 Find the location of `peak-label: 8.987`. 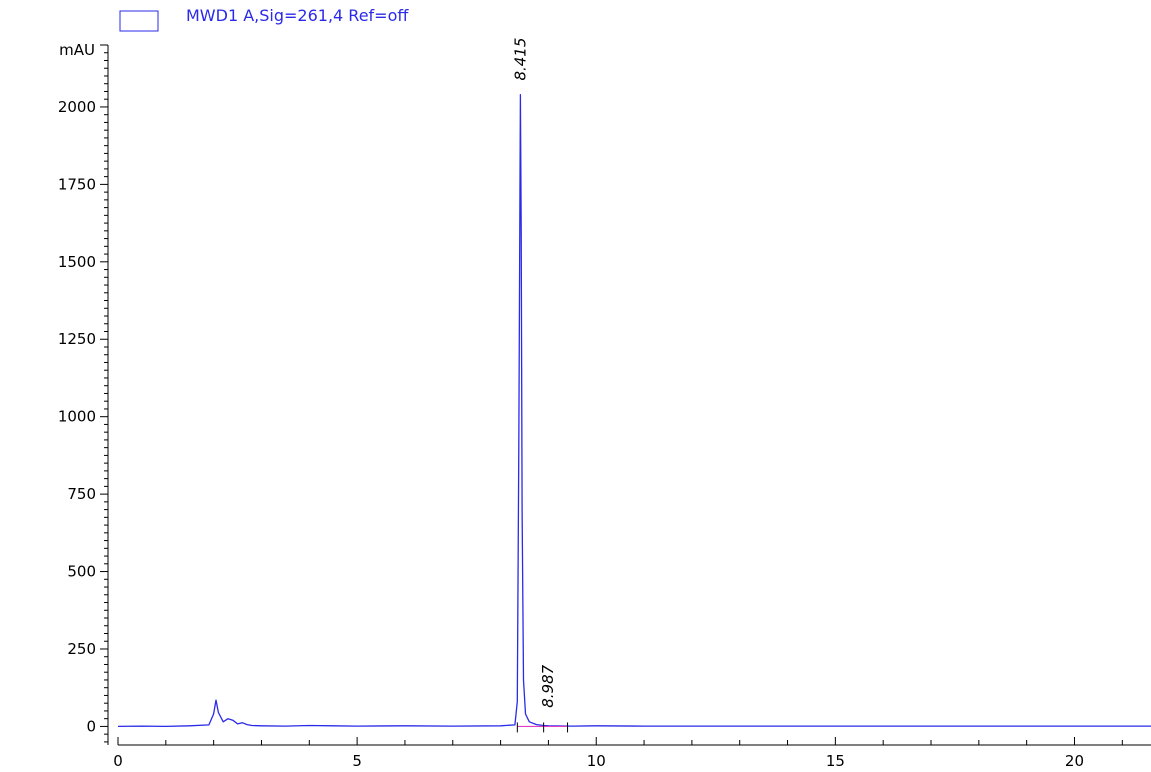

peak-label: 8.987 is located at coordinates (548, 685).